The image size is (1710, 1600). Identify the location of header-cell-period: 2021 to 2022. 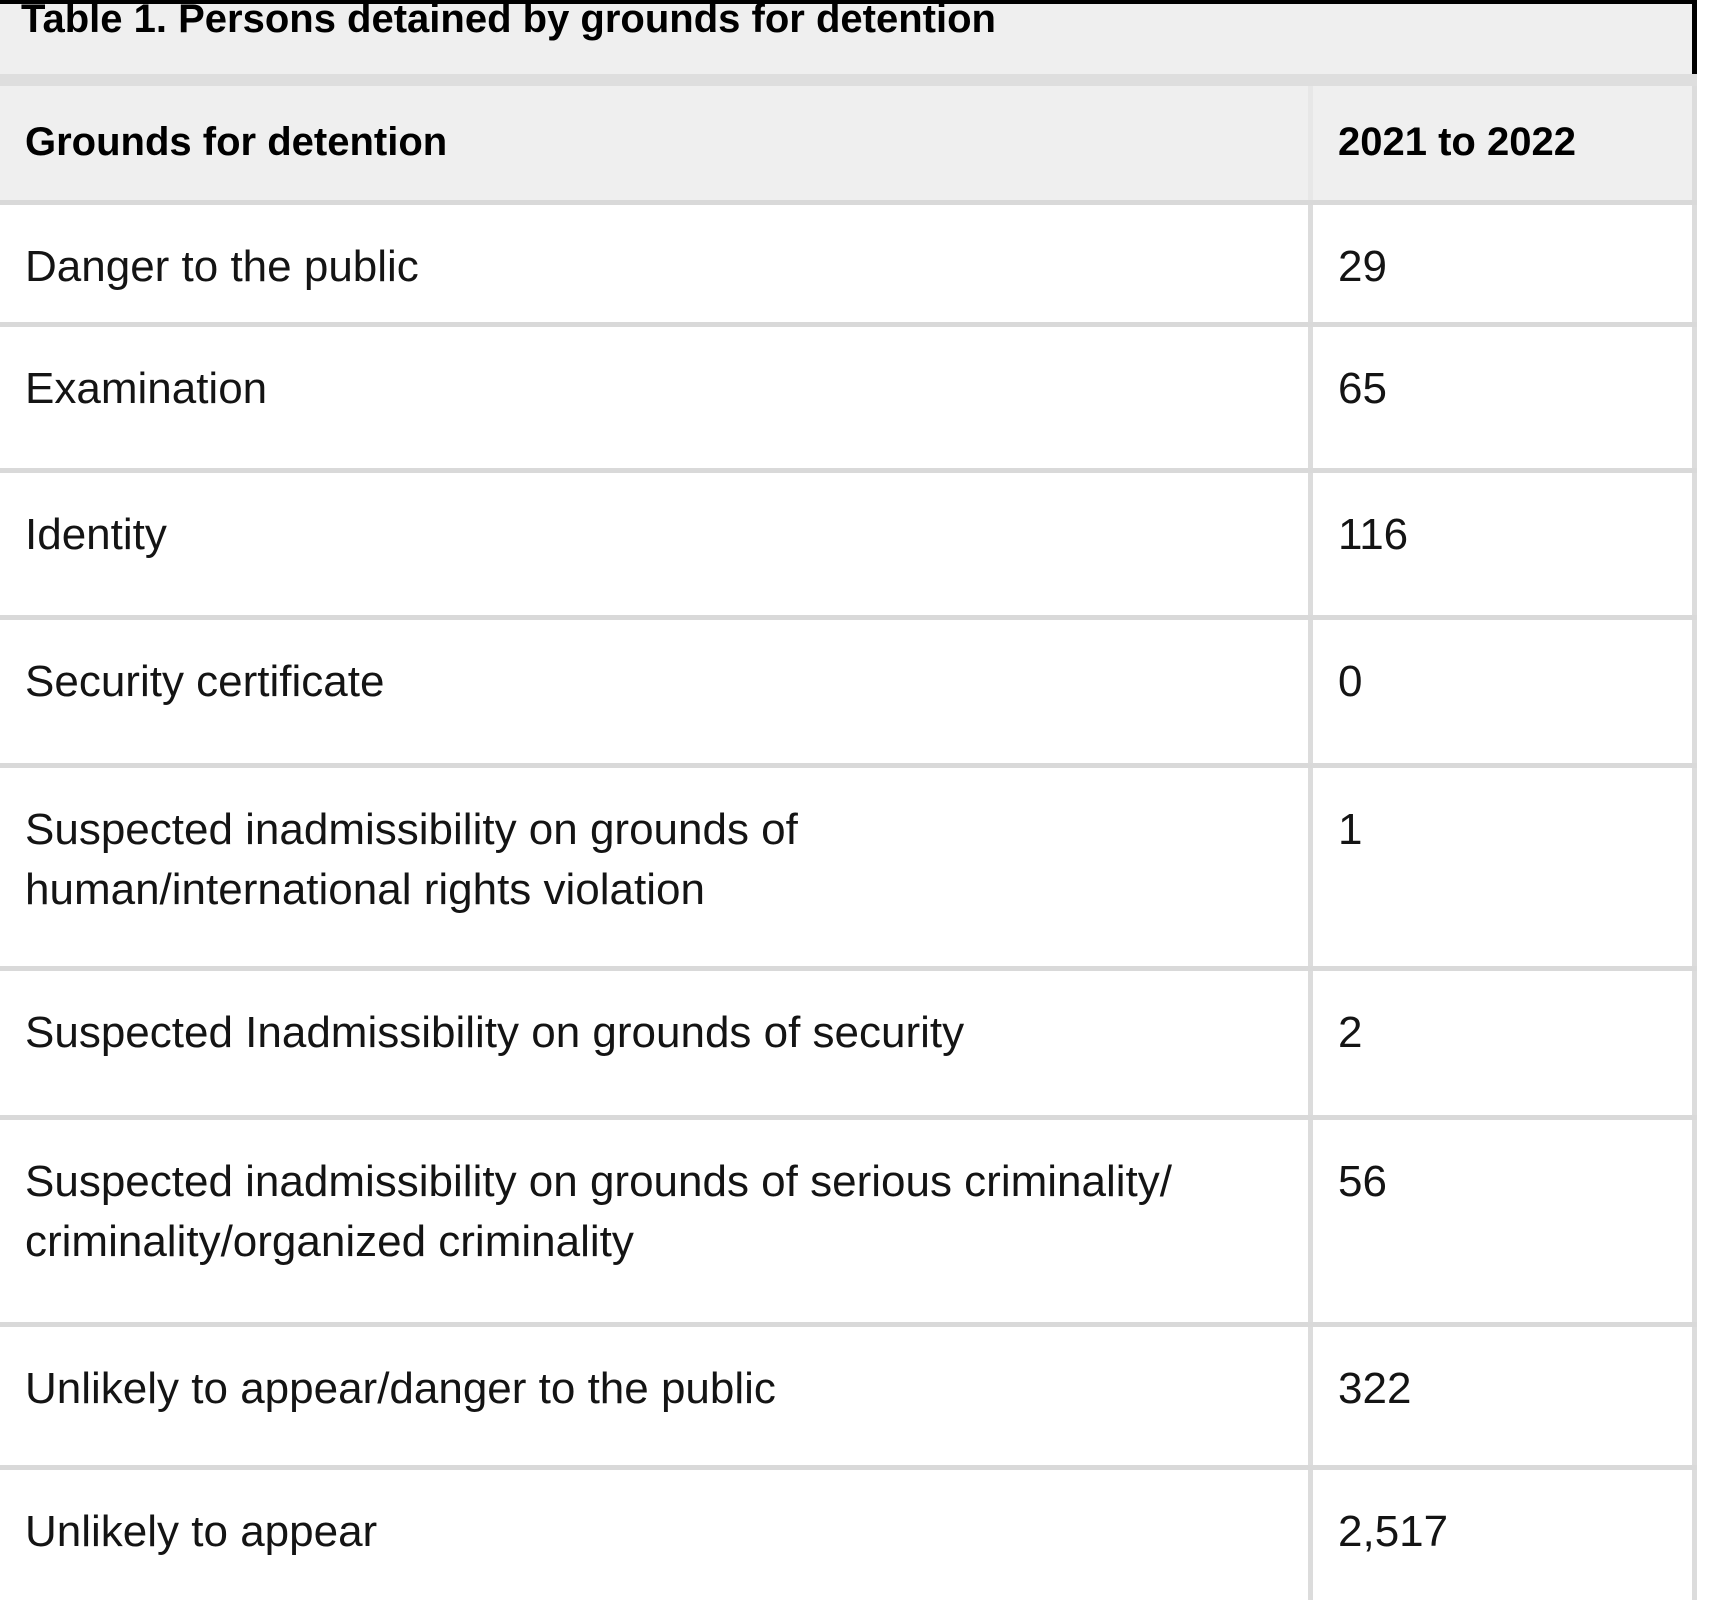
(1505, 143).